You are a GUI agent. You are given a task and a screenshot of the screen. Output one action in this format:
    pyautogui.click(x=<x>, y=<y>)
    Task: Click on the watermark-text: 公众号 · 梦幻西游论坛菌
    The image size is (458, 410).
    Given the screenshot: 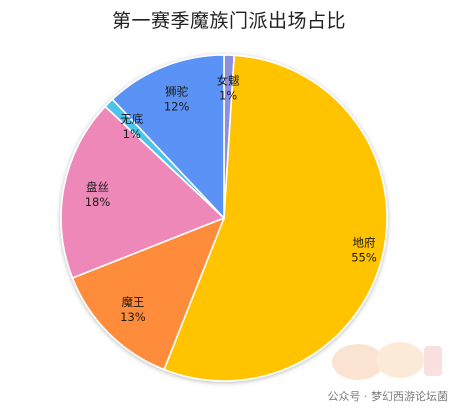 What is the action you would take?
    pyautogui.click(x=388, y=396)
    